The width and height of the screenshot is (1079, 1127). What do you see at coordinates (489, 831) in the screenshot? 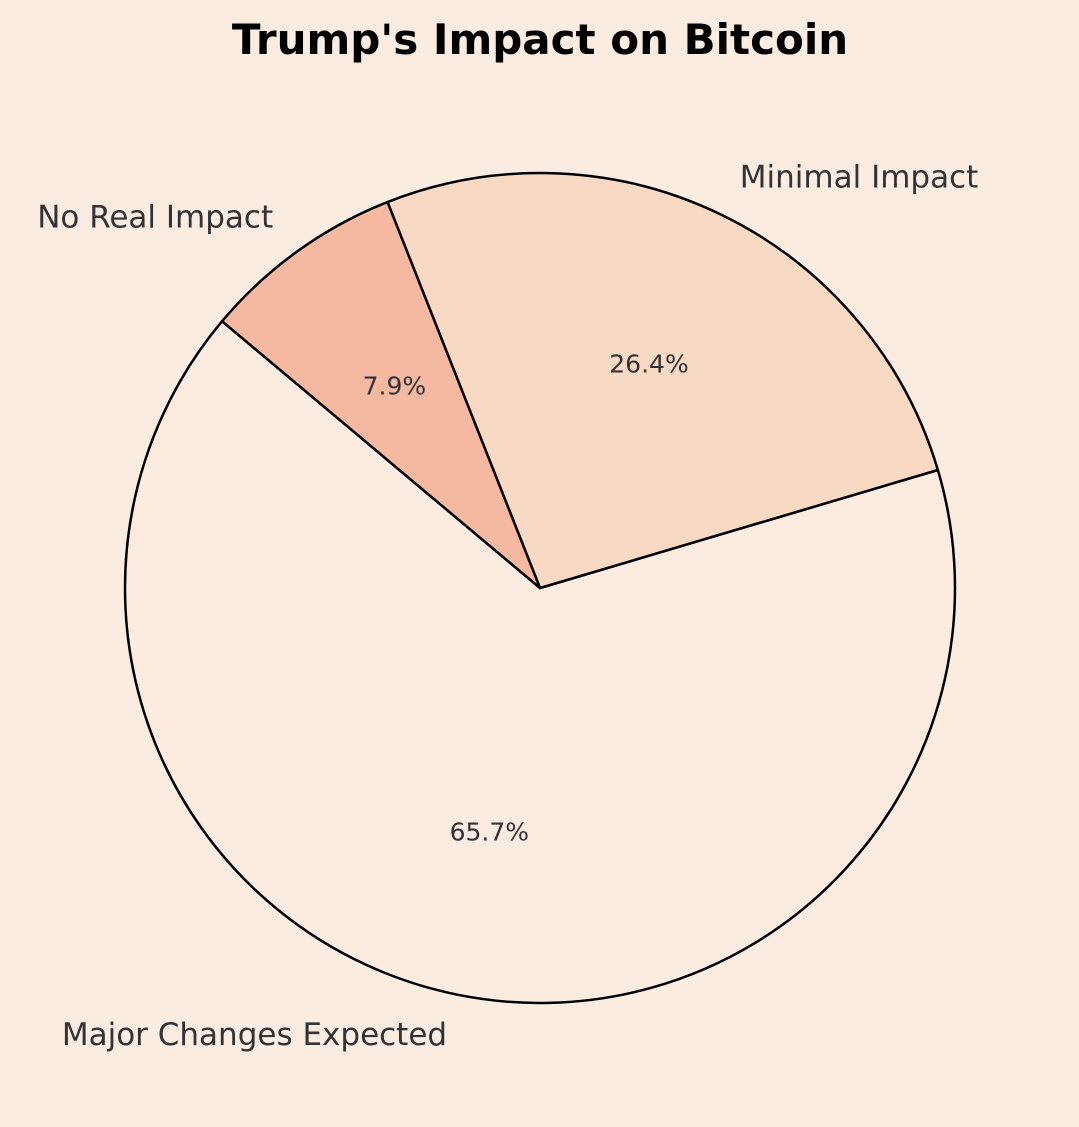
I see `percentage-label-1: 65.7%` at bounding box center [489, 831].